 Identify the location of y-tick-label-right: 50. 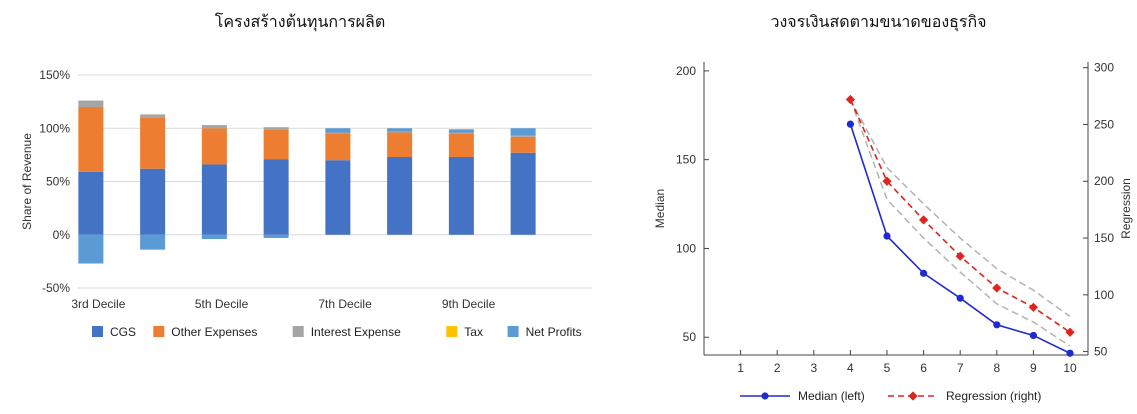
(1101, 352).